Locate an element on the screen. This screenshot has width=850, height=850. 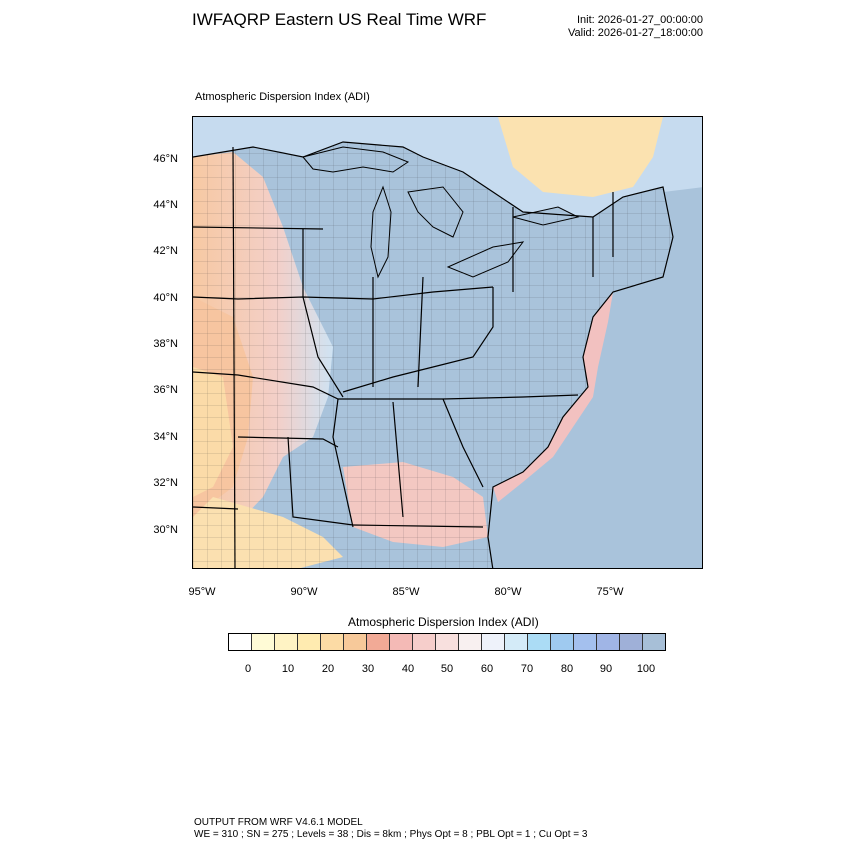
colorbar-tick-100: 100 is located at coordinates (646, 669).